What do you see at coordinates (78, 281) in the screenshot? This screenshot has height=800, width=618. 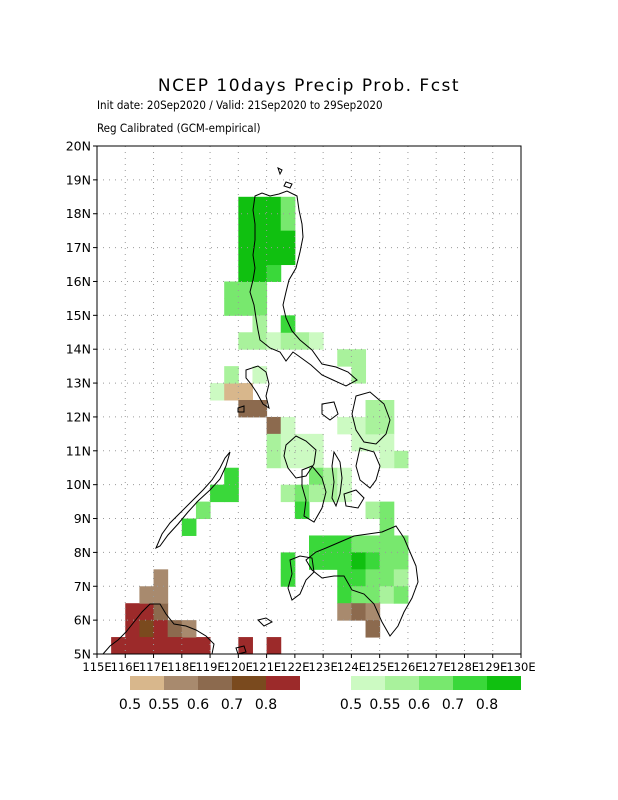 I see `lat-tick-label: 16N` at bounding box center [78, 281].